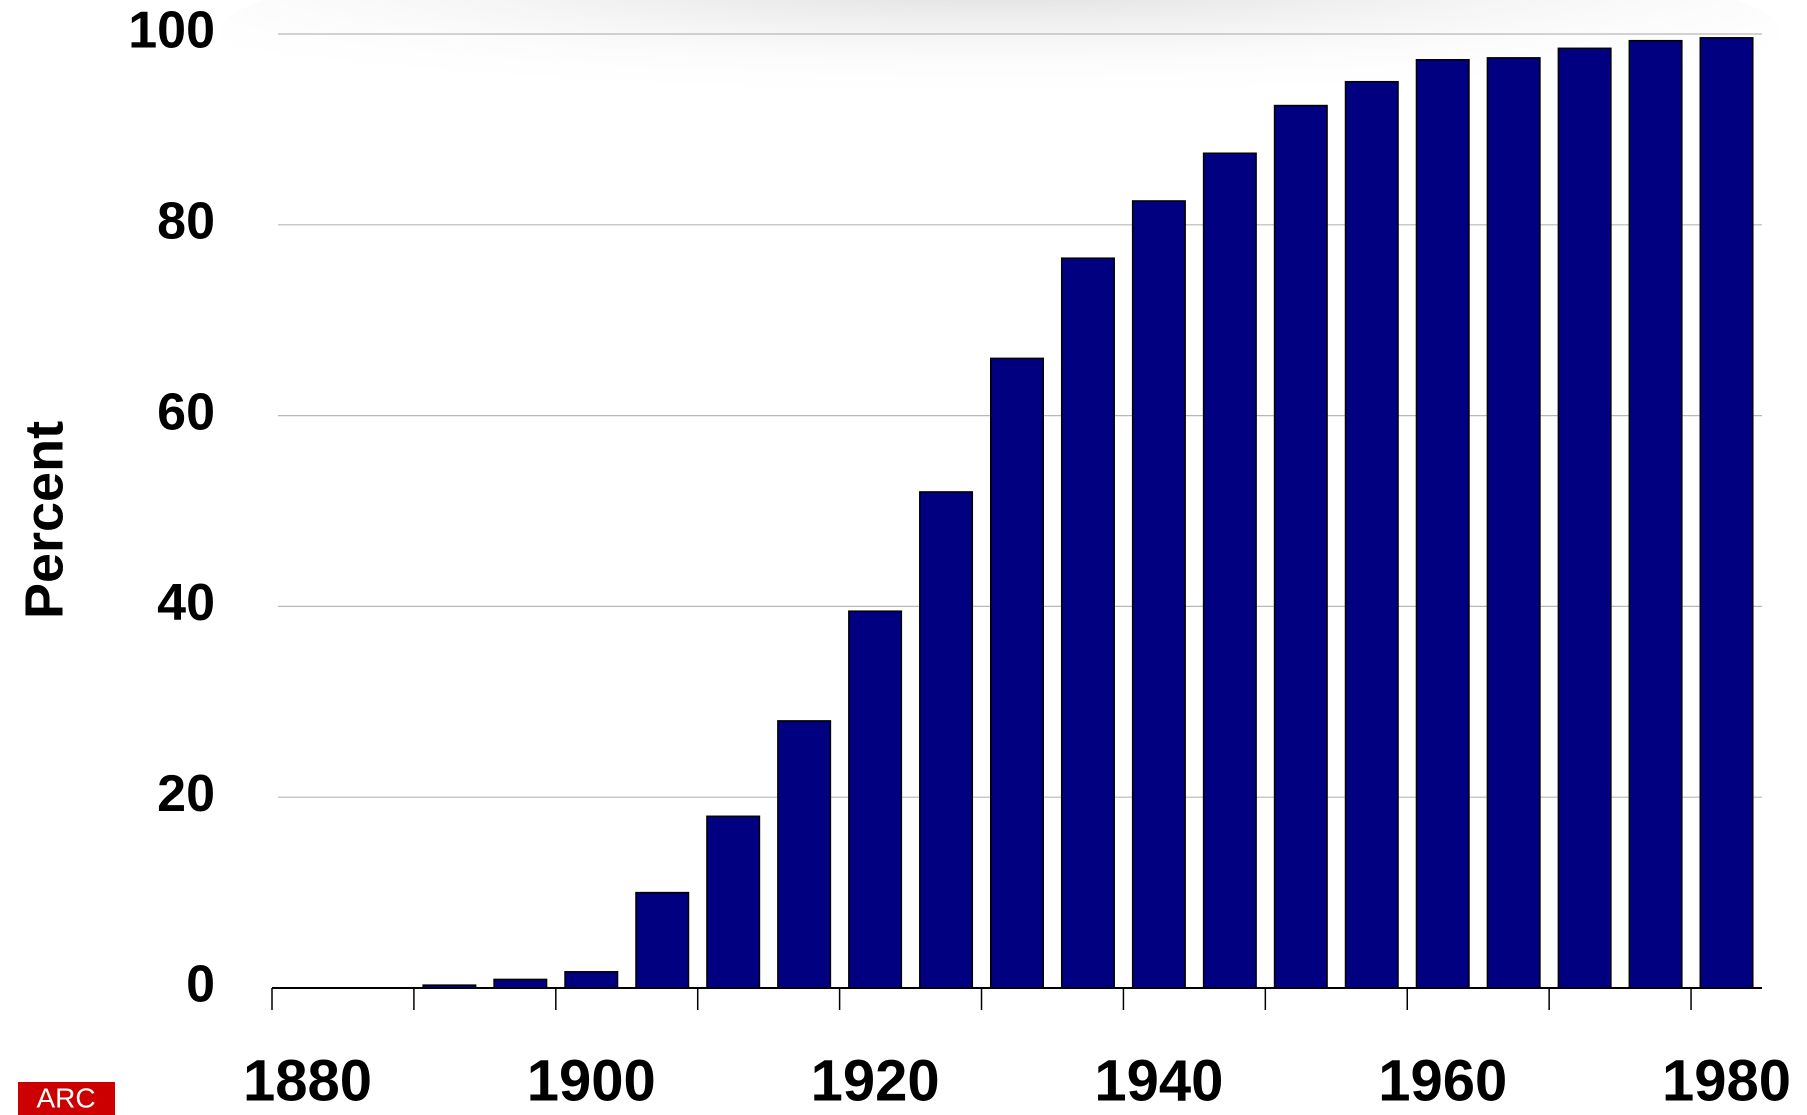 Image resolution: width=1807 pixels, height=1115 pixels. What do you see at coordinates (591, 1080) in the screenshot?
I see `x-tick-label: 1900` at bounding box center [591, 1080].